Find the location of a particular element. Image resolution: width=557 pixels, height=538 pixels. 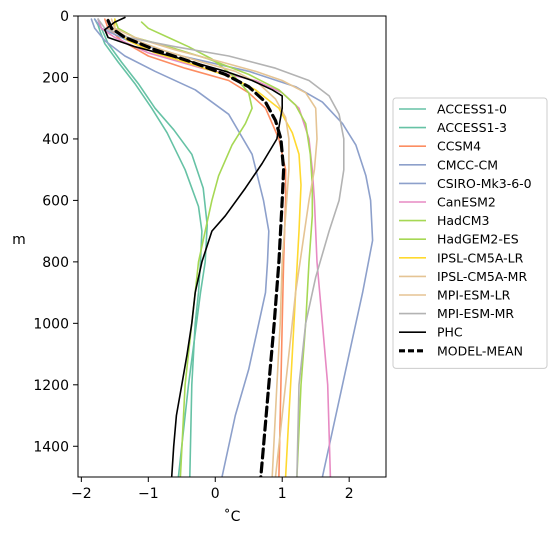

y-tick-label: 1200 is located at coordinates (51, 386).